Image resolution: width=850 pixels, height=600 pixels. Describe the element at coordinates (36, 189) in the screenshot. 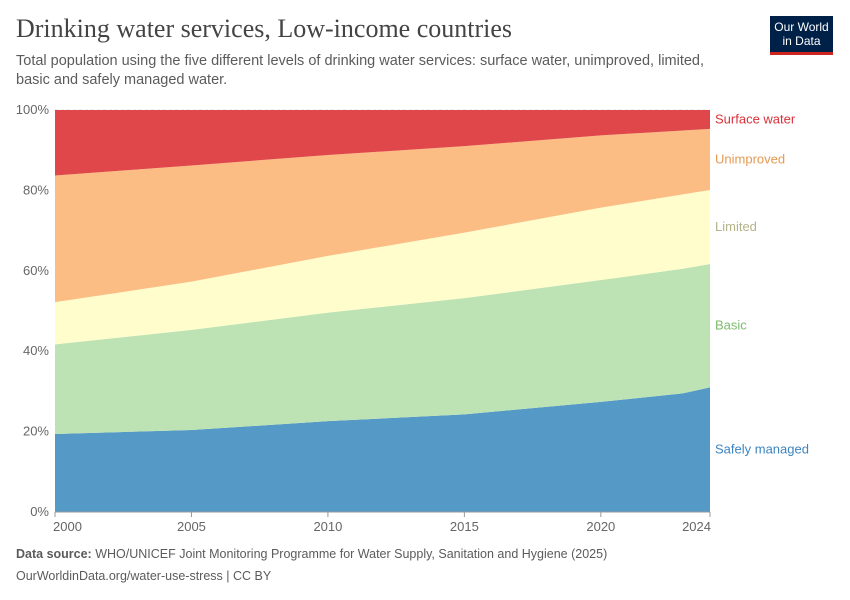

I see `y-tick-label: 80%` at that location.